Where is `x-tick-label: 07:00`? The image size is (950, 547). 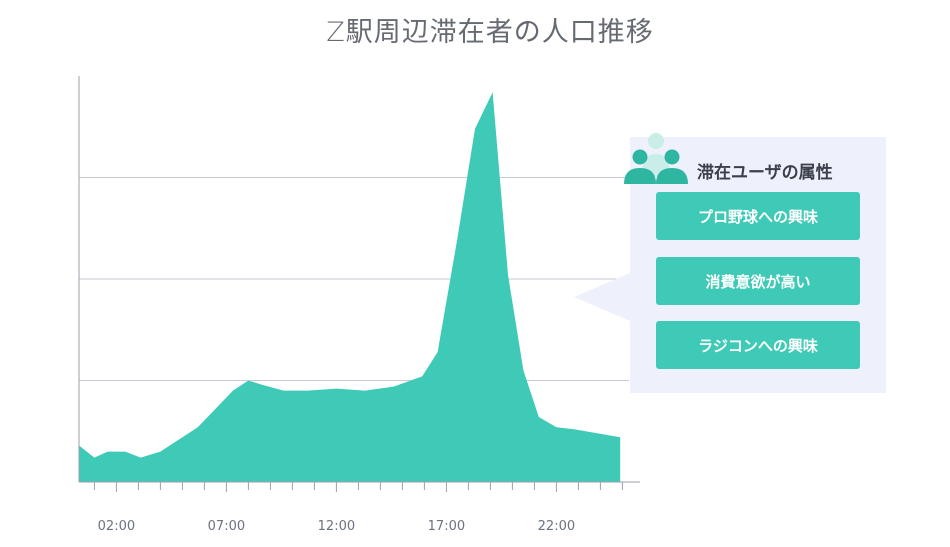 x-tick-label: 07:00 is located at coordinates (226, 526).